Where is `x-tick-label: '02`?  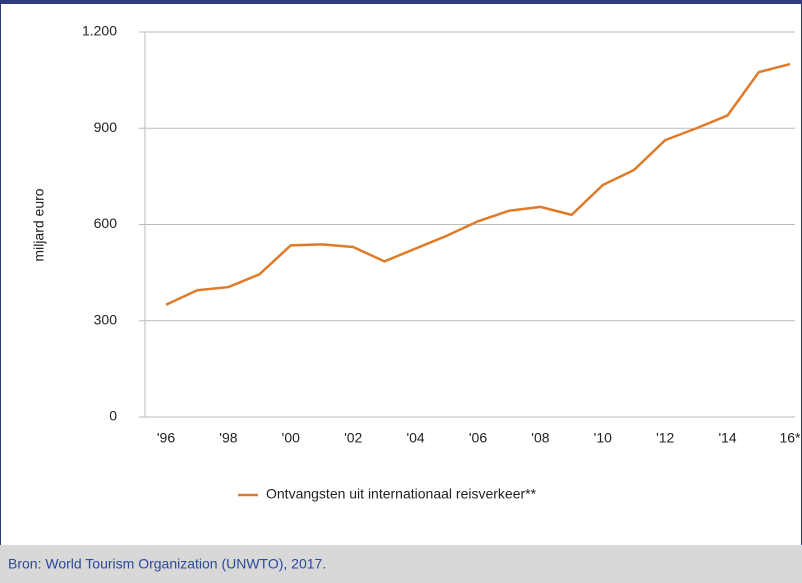
x-tick-label: '02 is located at coordinates (353, 438).